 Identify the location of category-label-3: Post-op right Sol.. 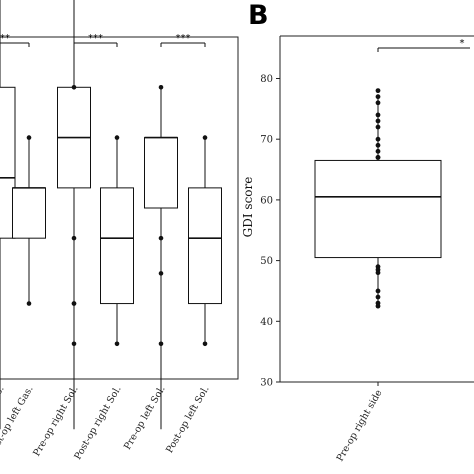
(97, 423).